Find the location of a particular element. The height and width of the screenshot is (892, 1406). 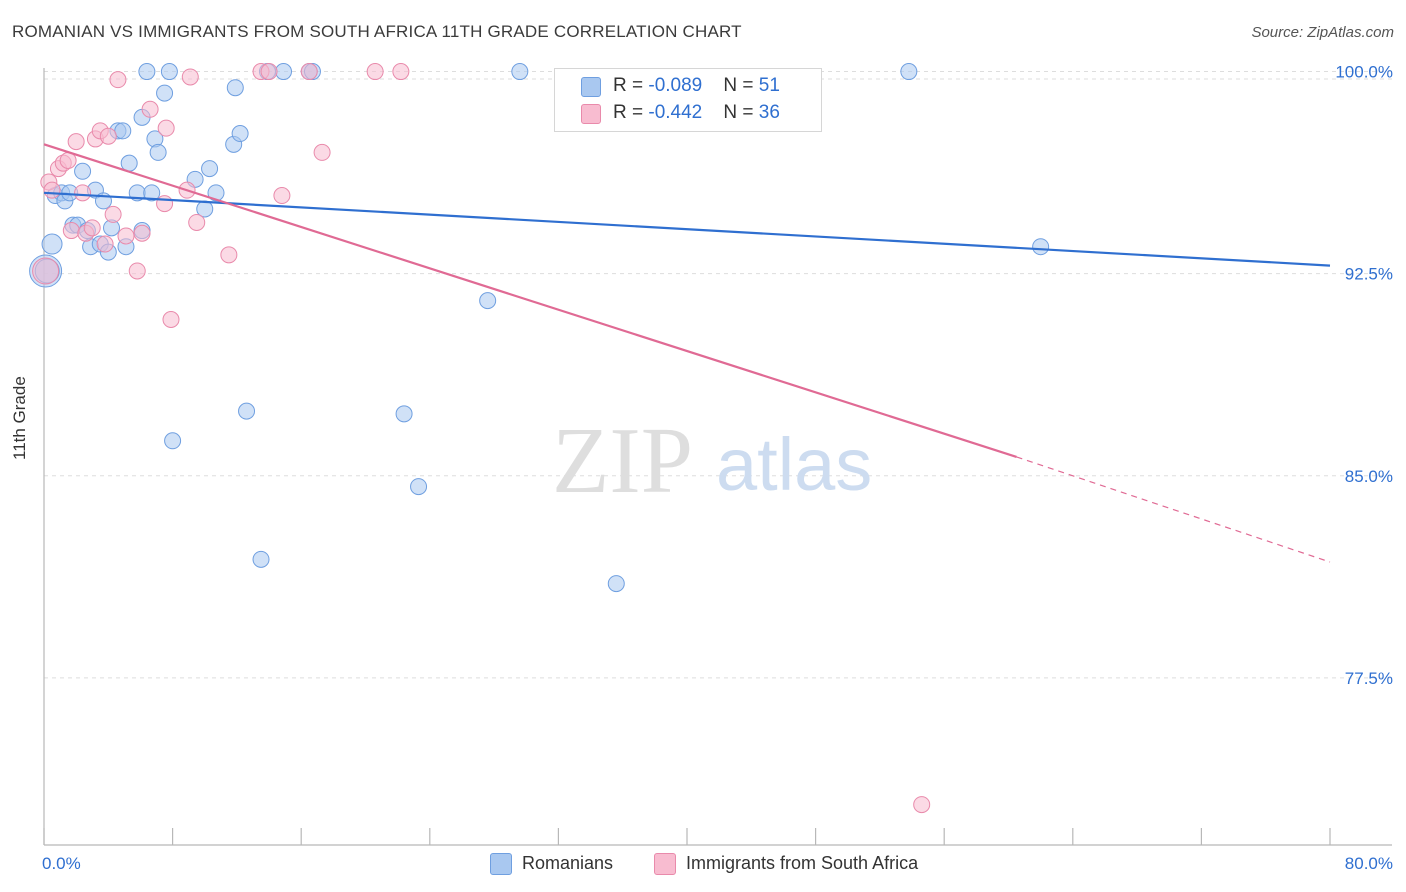

stats-legend: R = -0.089 N = 51 R = -0.442 N = 36 is located at coordinates (688, 100).